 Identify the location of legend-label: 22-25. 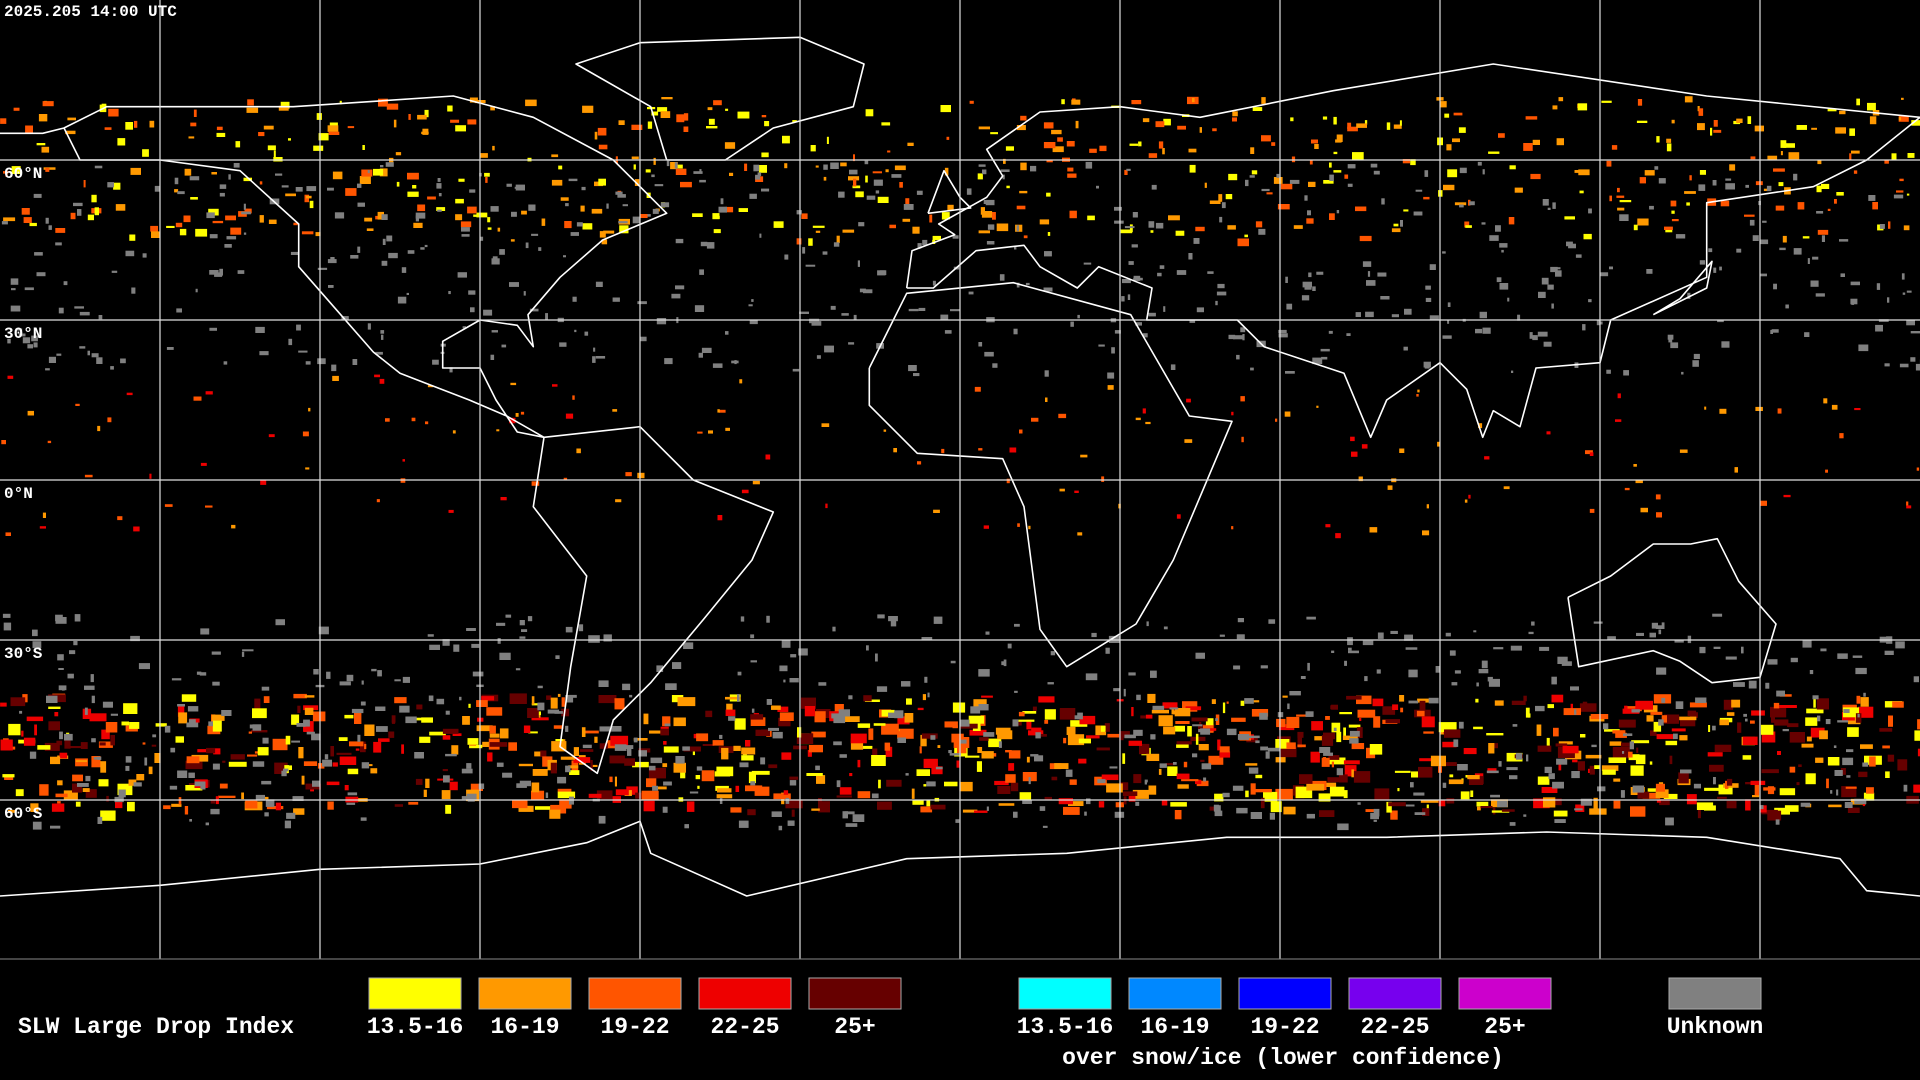
(744, 1027).